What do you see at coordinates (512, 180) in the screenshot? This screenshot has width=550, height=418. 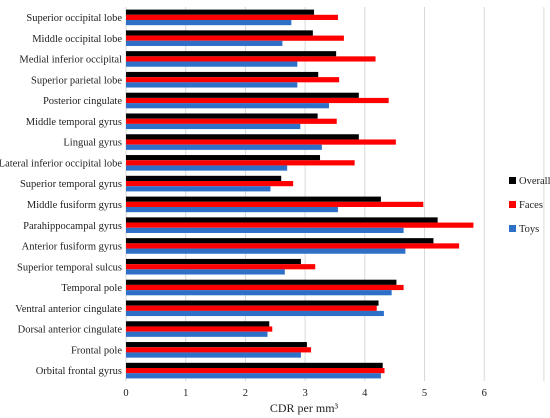 I see `legend-swatch-overall` at bounding box center [512, 180].